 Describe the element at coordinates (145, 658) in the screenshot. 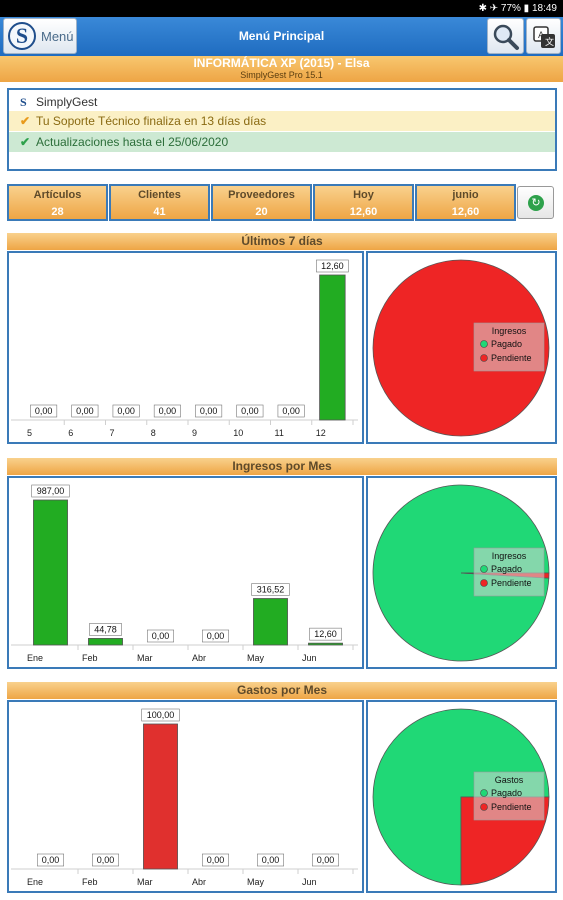

I see `x-tick-label: Mar` at that location.